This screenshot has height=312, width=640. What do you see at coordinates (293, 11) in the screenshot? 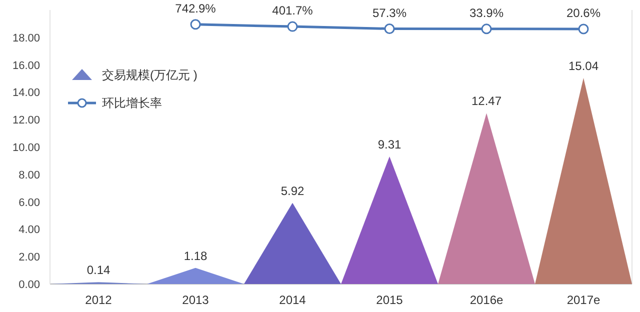
I see `data-label: 401.7%` at bounding box center [293, 11].